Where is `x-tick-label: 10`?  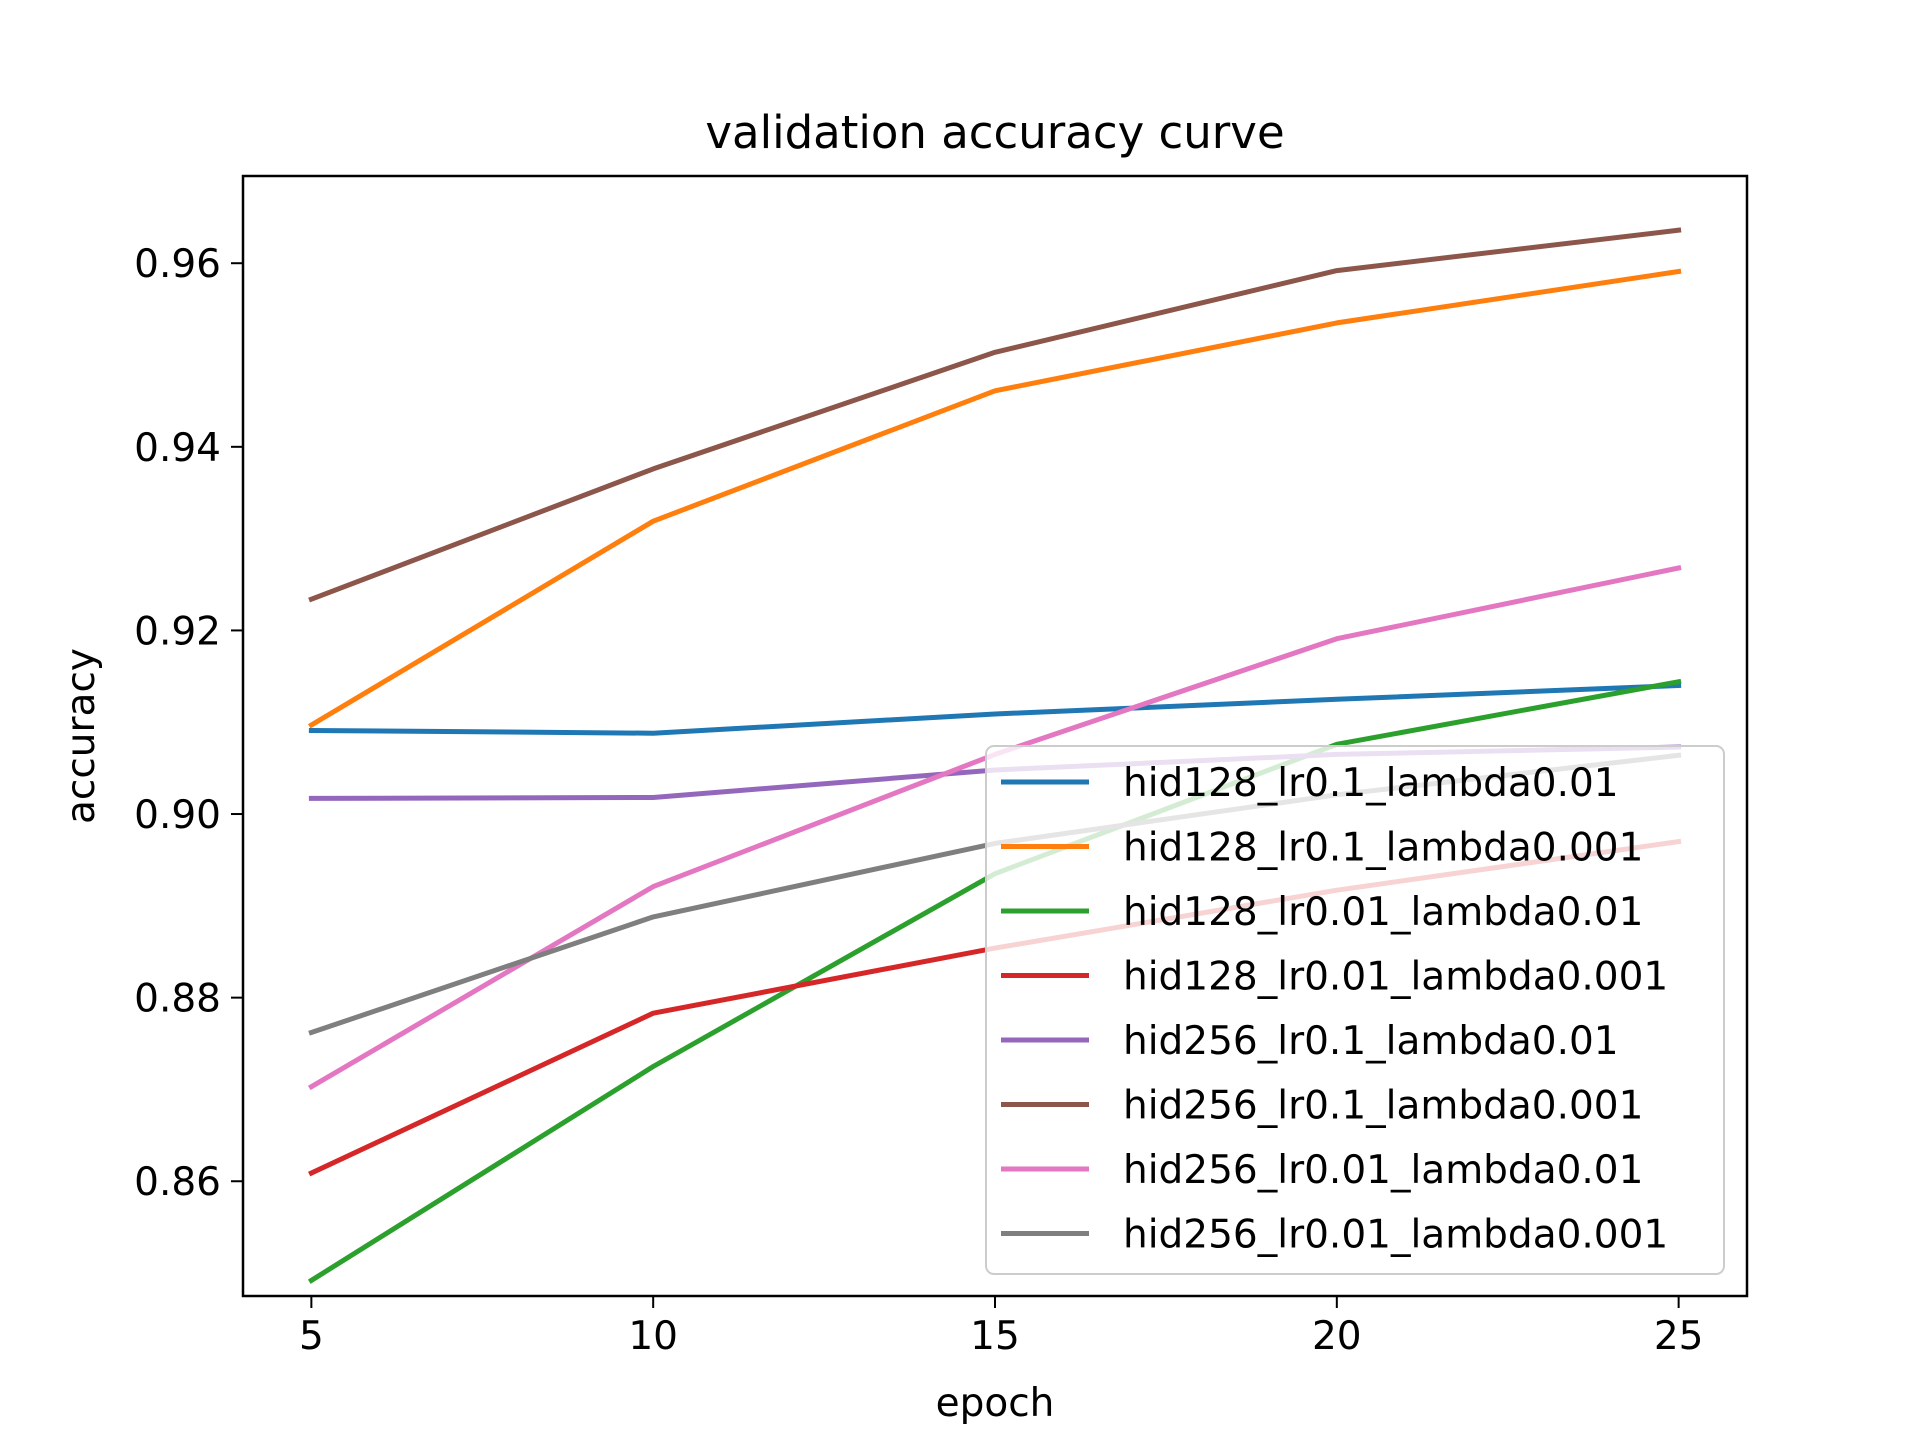 x-tick-label: 10 is located at coordinates (653, 1336).